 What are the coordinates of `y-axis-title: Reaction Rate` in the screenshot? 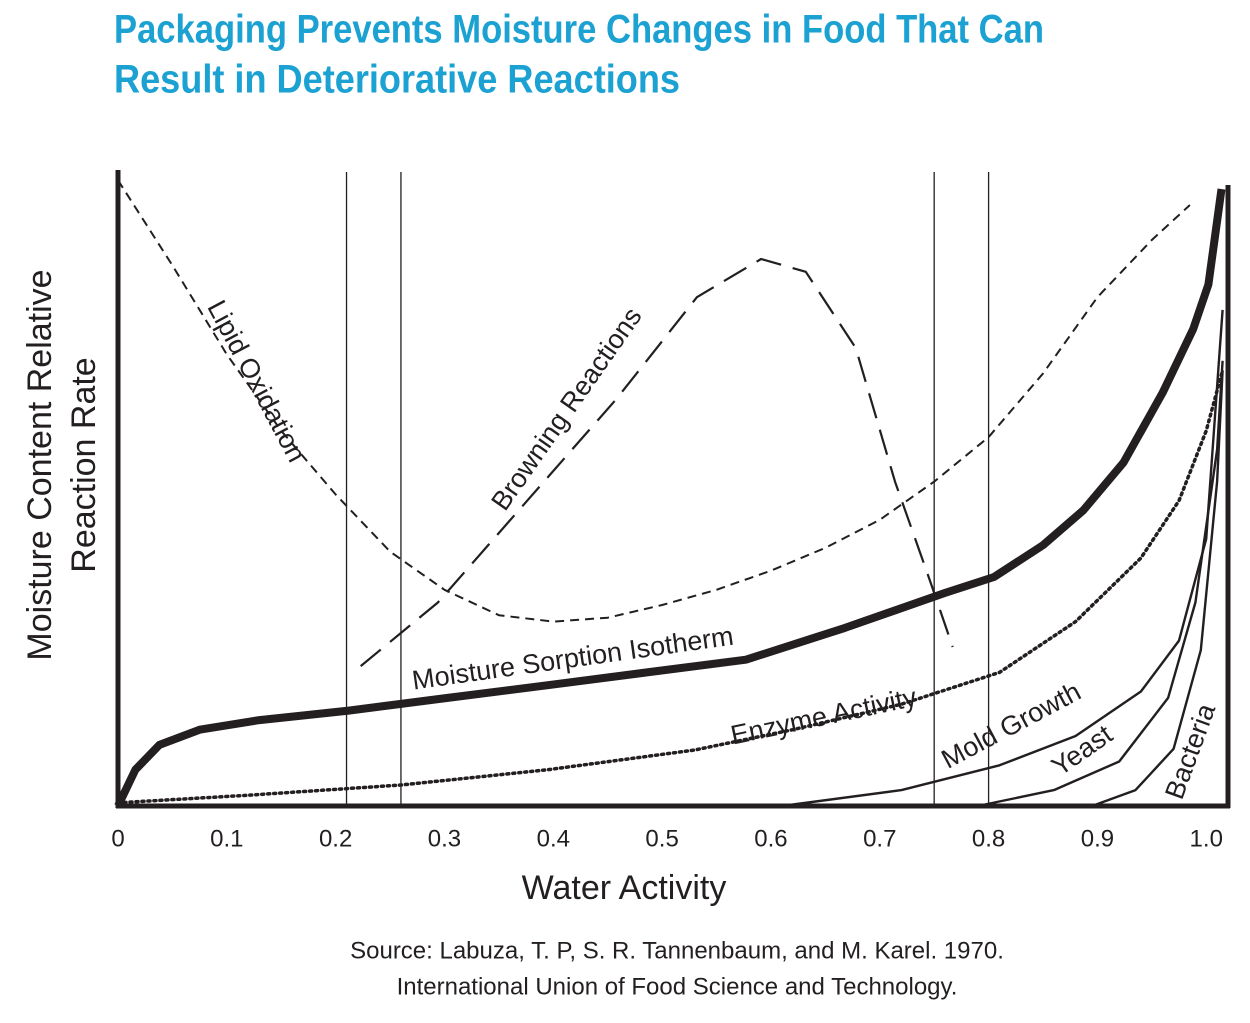 It's located at (84, 464).